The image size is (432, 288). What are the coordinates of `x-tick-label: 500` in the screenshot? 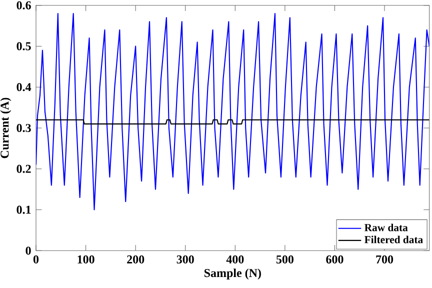 It's located at (285, 259).